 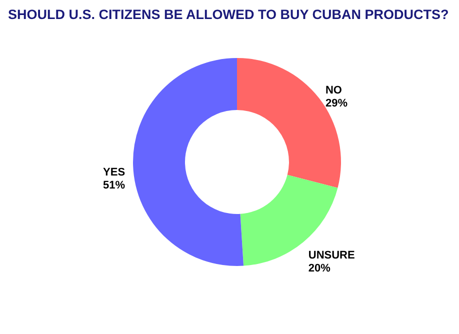 I want to click on slice-label: YES, so click(x=114, y=172).